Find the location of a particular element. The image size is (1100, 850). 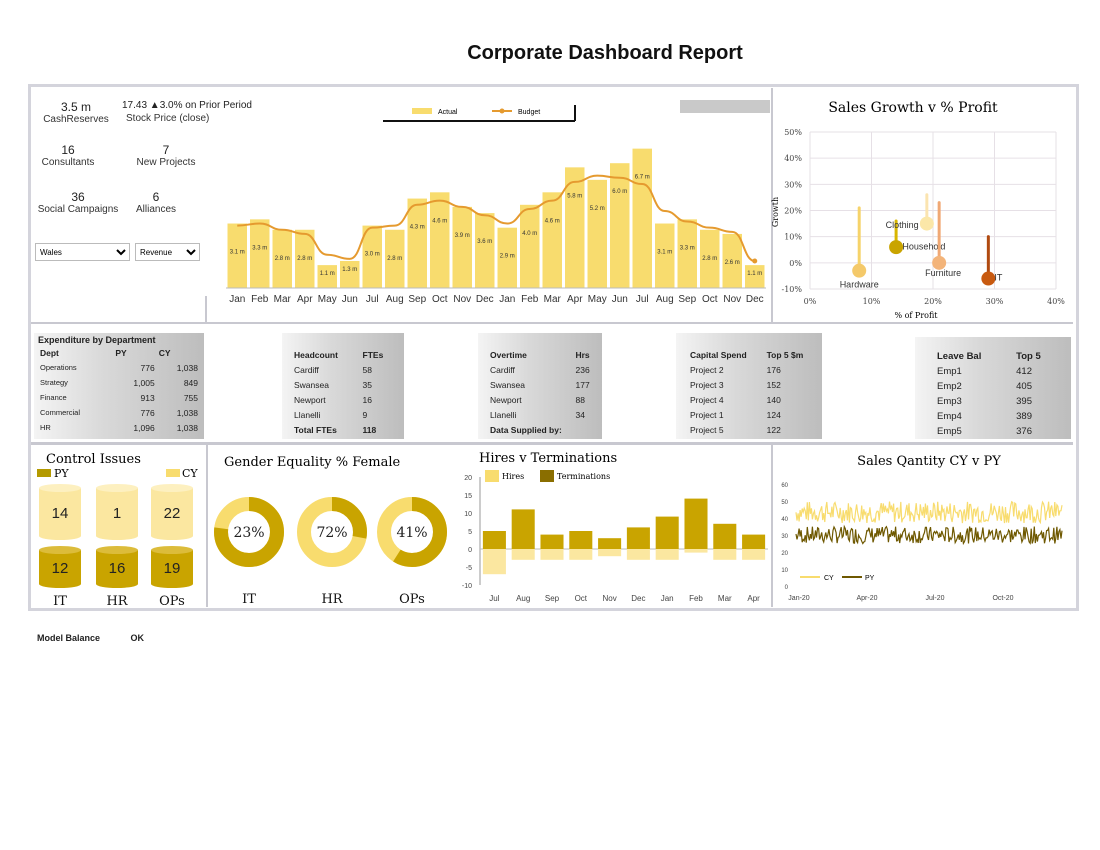

x-tick-label: Jan is located at coordinates (667, 598).